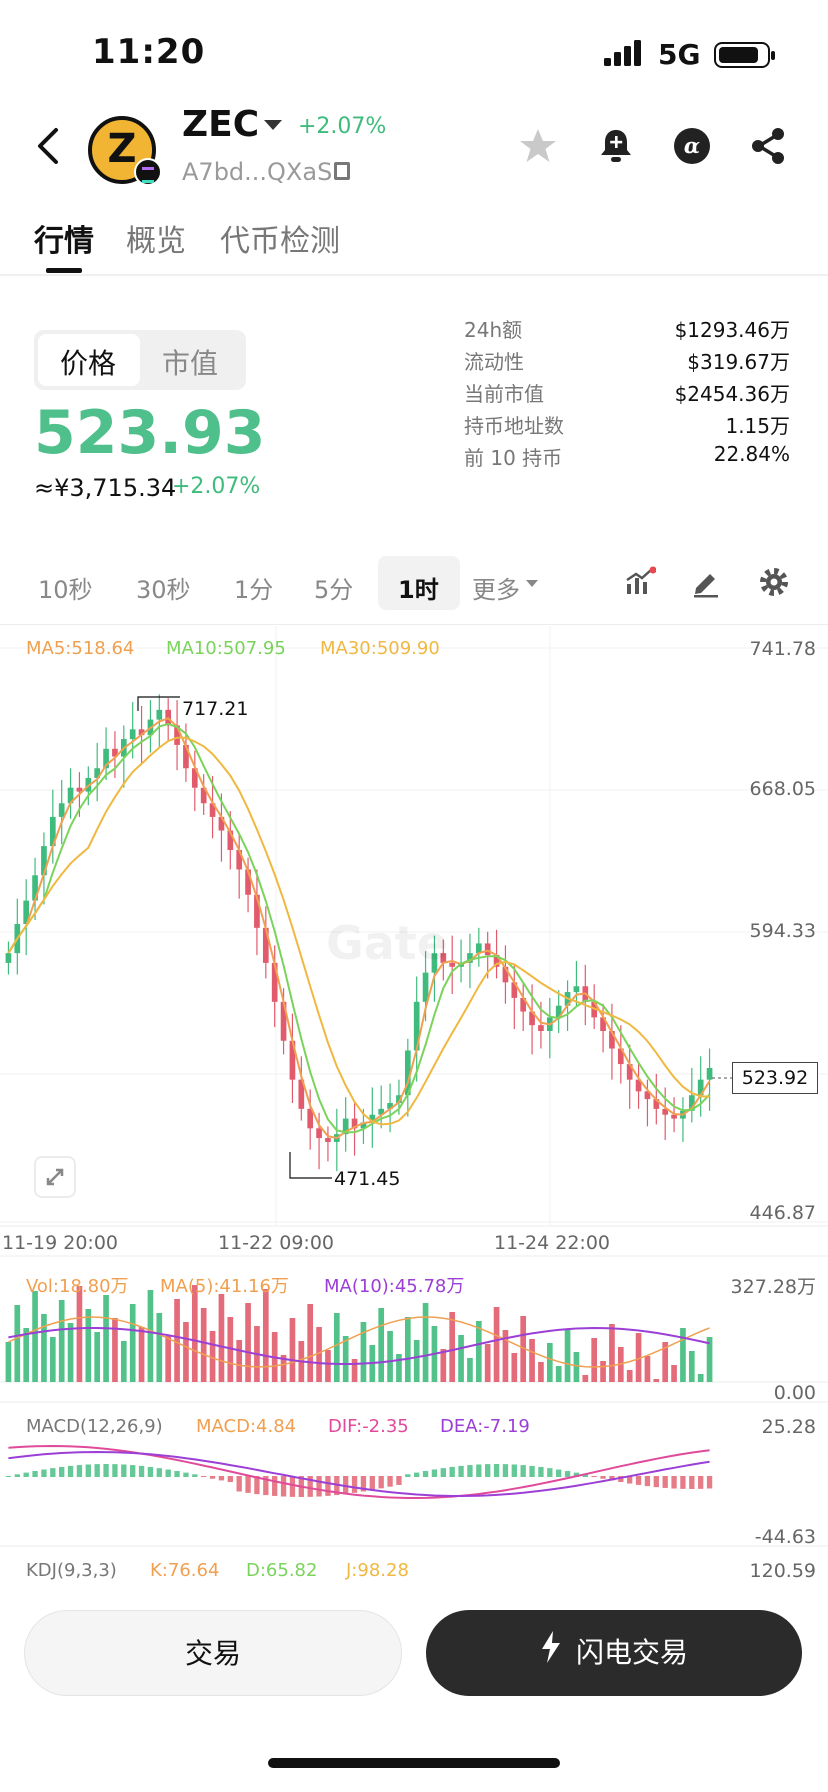  What do you see at coordinates (782, 649) in the screenshot?
I see `y-tick: 741.78` at bounding box center [782, 649].